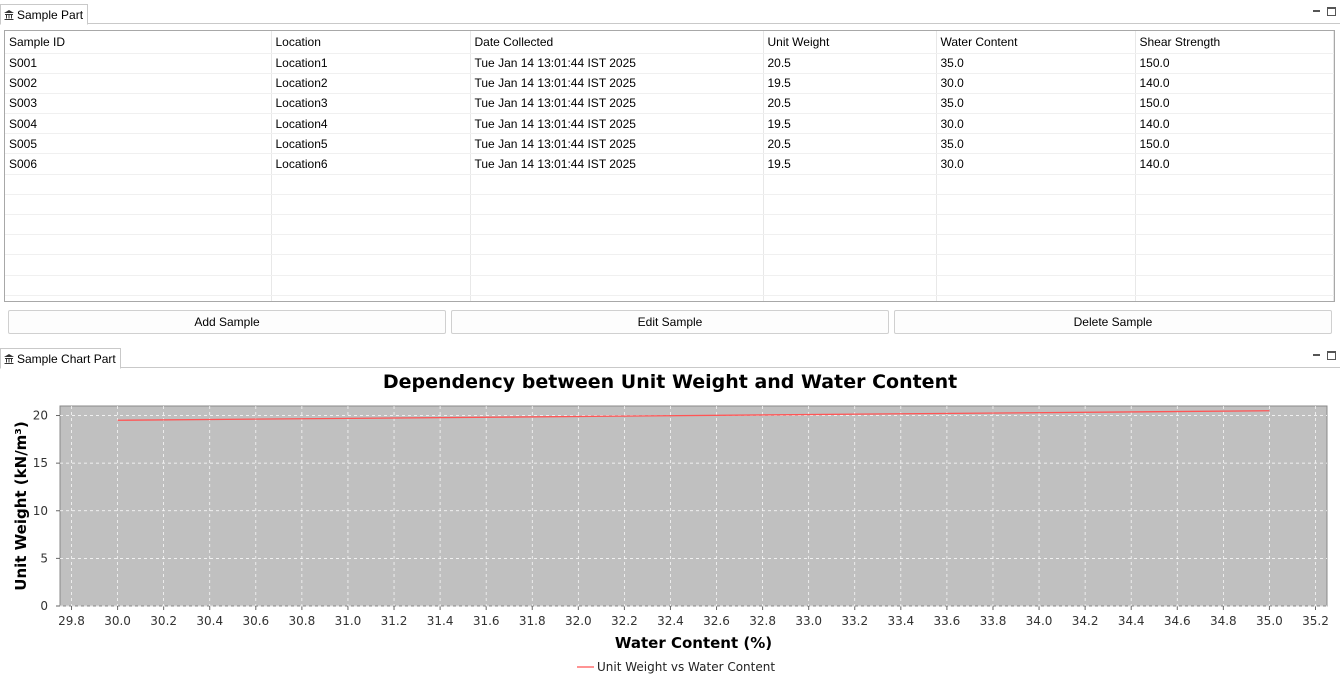 The width and height of the screenshot is (1340, 681). I want to click on tab-sample-part: Sample Part, so click(44, 14).